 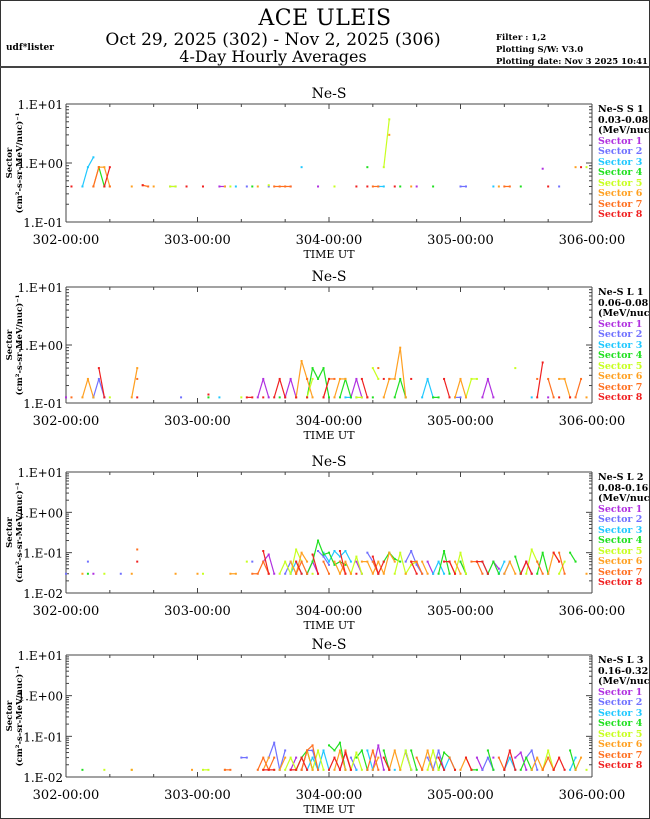 What do you see at coordinates (197, 421) in the screenshot?
I see `x-tick-label: 303-00:00` at bounding box center [197, 421].